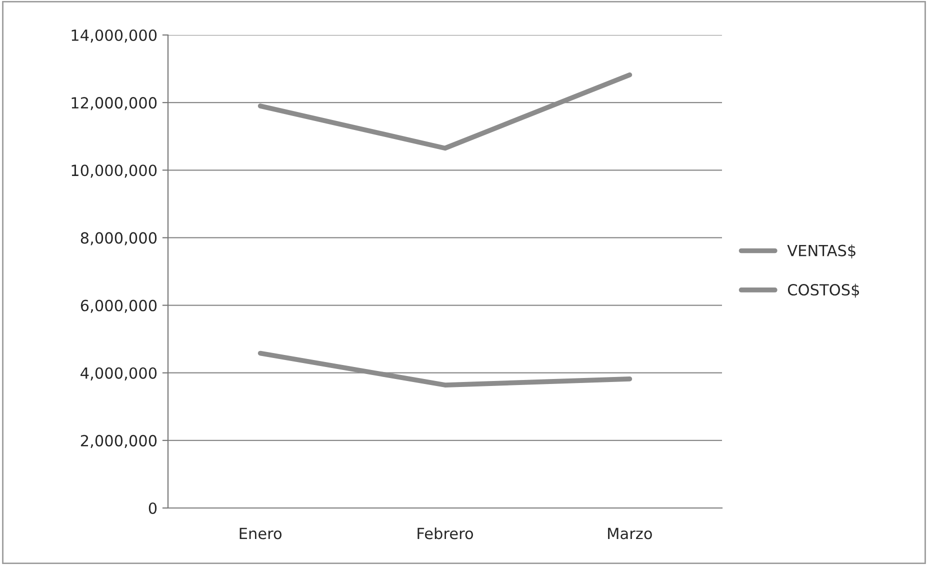  What do you see at coordinates (118, 306) in the screenshot?
I see `y-tick-label: 6,000,000` at bounding box center [118, 306].